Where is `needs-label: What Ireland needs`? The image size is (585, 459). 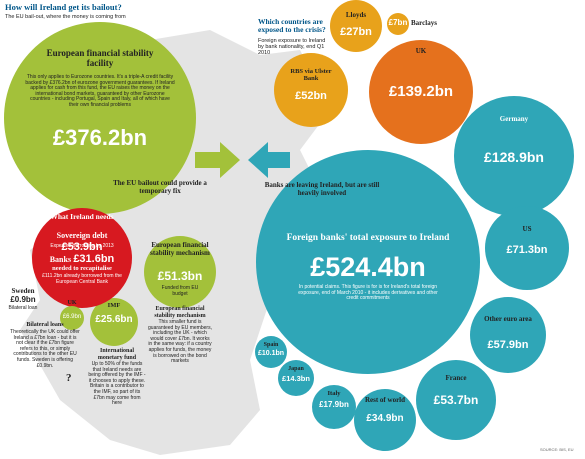 needs-label: What Ireland needs is located at coordinates (82, 216).